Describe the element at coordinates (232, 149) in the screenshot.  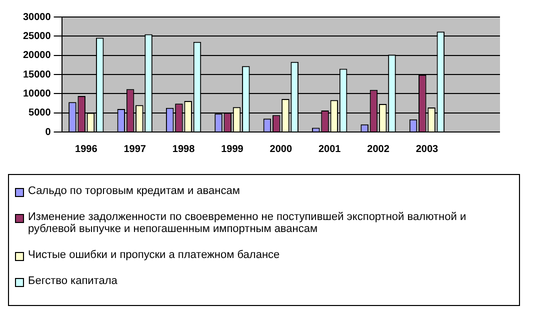
I see `x-tick-label: 1999` at that location.